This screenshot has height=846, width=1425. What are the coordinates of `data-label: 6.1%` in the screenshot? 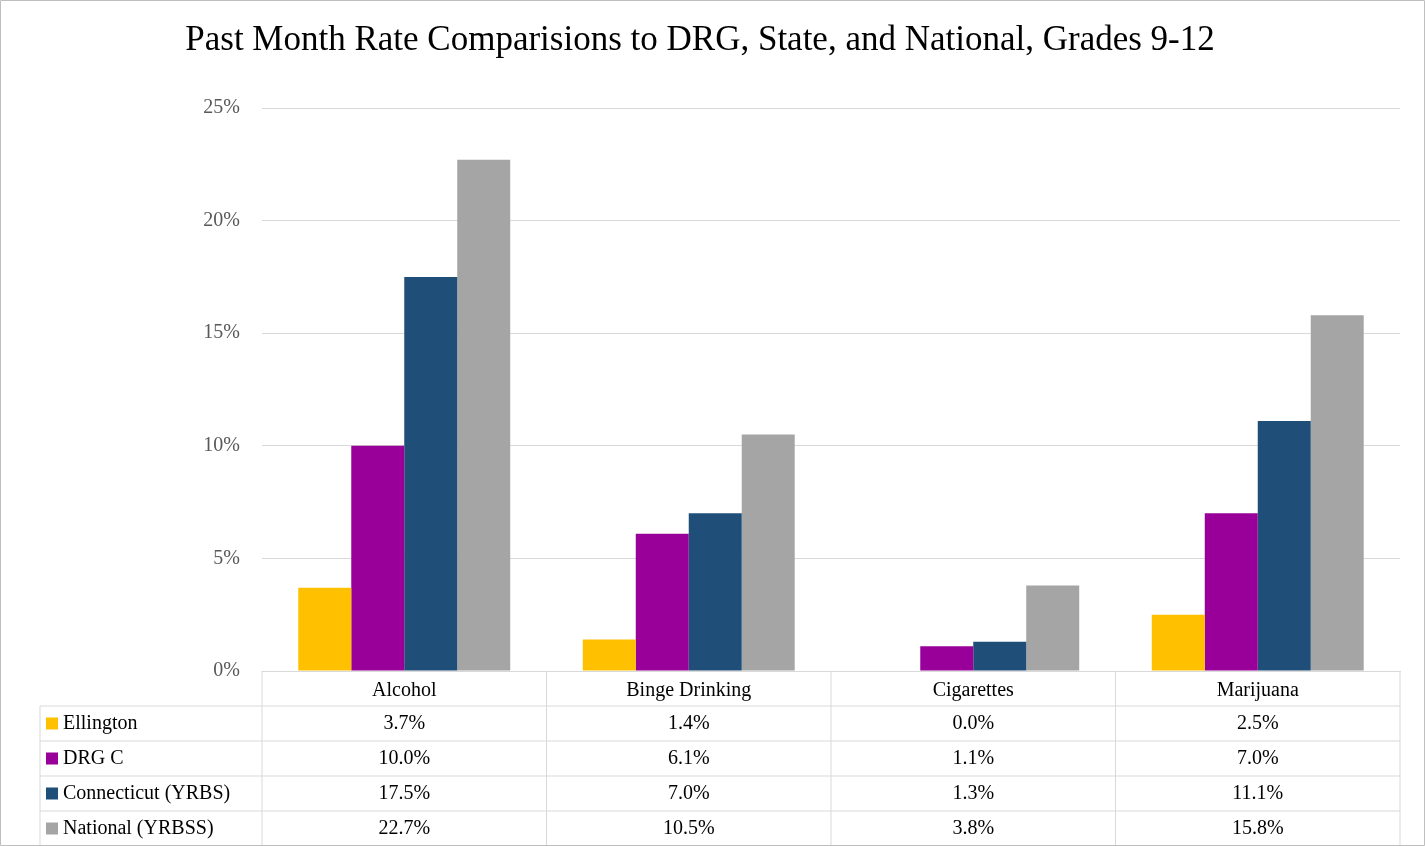 It's located at (688, 756).